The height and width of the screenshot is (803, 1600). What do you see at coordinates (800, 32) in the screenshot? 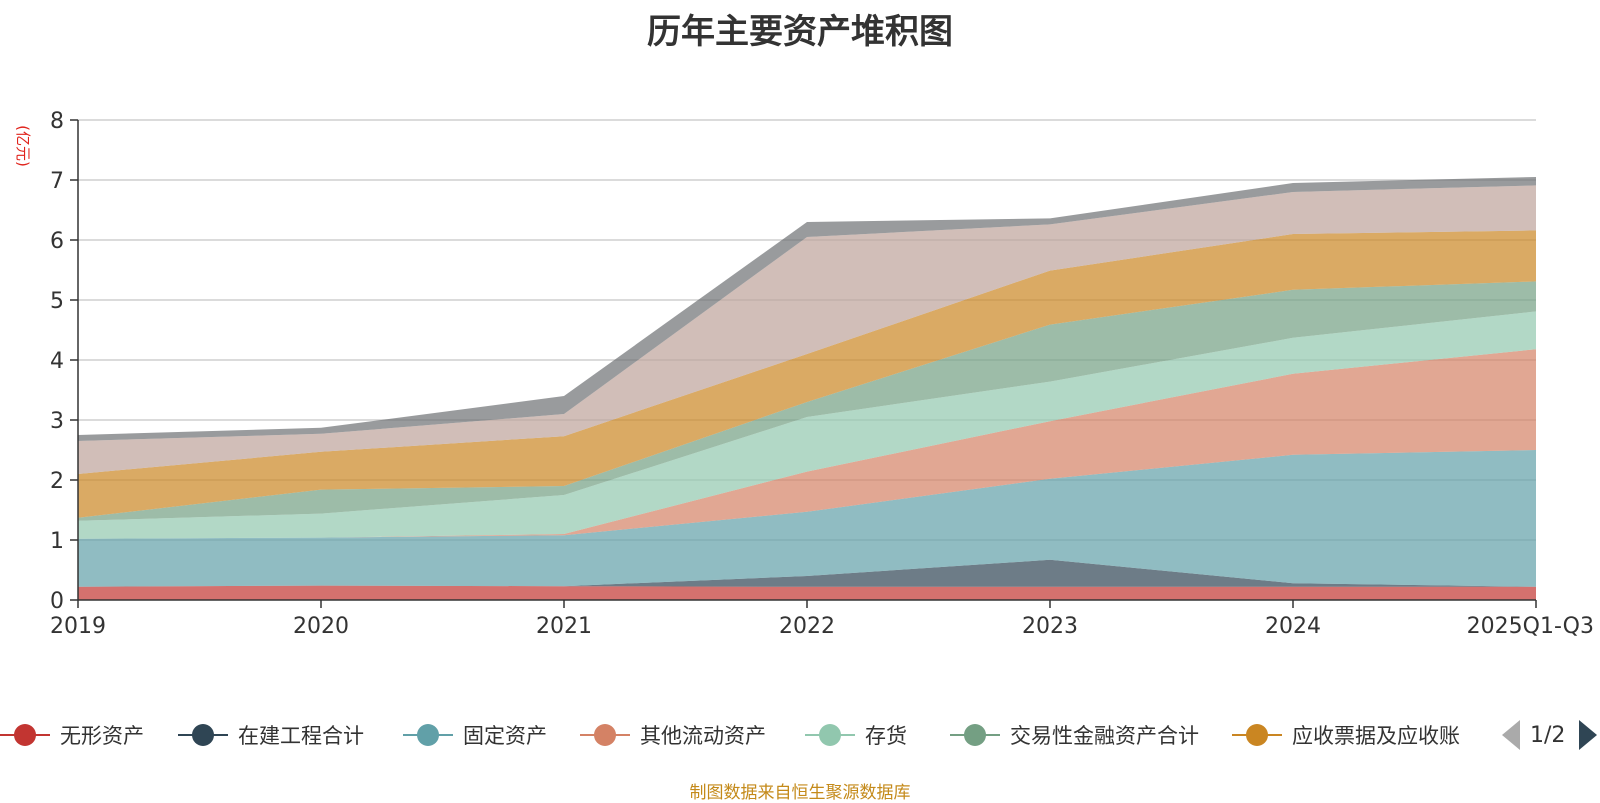
I see `chart-title: 历年主要资产堆积图` at bounding box center [800, 32].